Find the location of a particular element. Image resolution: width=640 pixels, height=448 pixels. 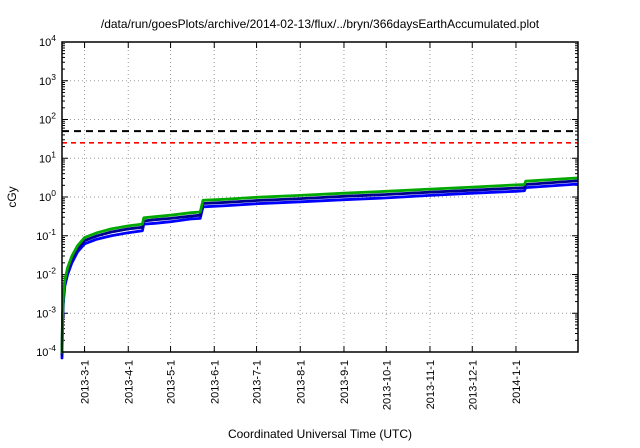

x-tick-label: 2013-8-1 is located at coordinates (301, 382).